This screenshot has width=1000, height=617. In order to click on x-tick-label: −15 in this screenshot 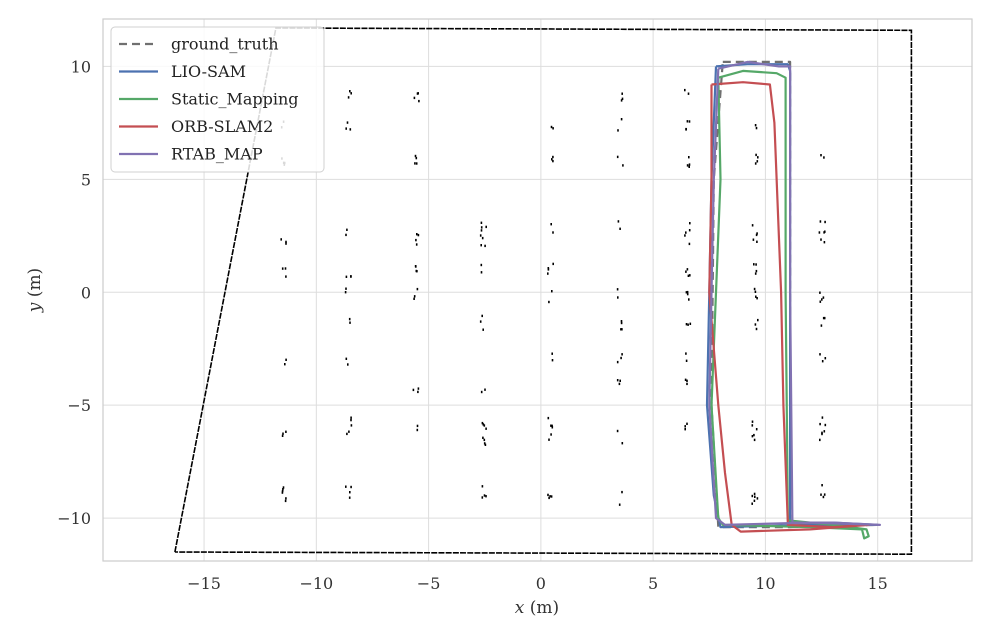, I will do `click(204, 583)`.